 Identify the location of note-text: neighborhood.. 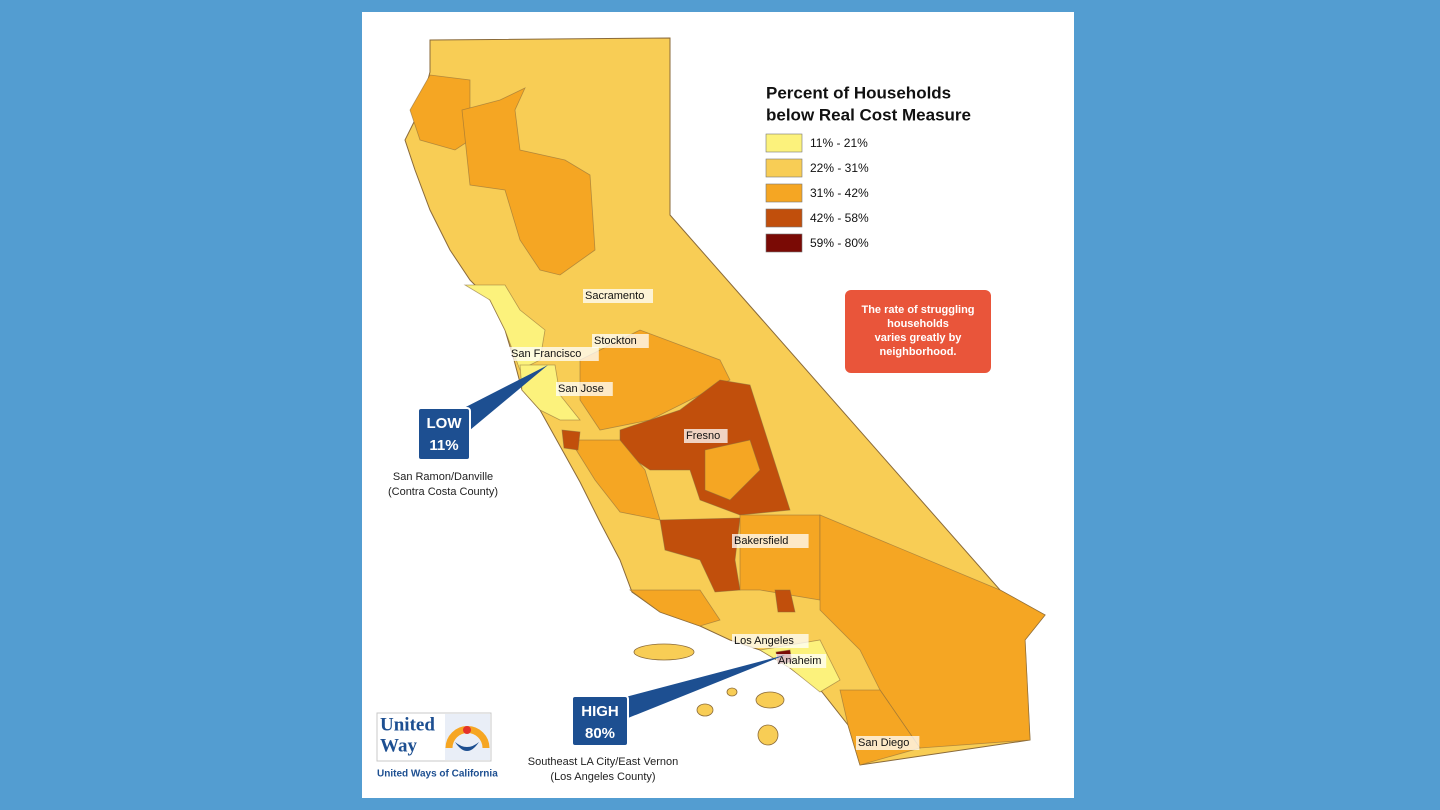
(918, 352).